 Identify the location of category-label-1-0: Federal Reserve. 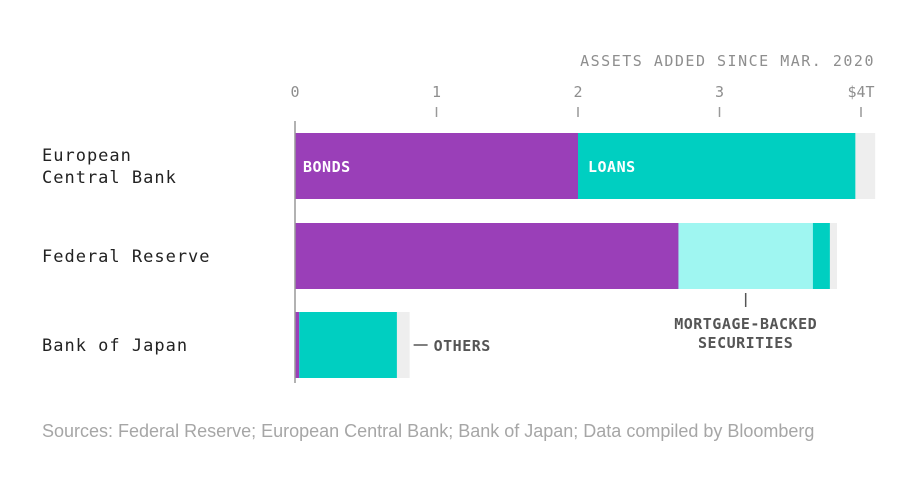
(126, 257).